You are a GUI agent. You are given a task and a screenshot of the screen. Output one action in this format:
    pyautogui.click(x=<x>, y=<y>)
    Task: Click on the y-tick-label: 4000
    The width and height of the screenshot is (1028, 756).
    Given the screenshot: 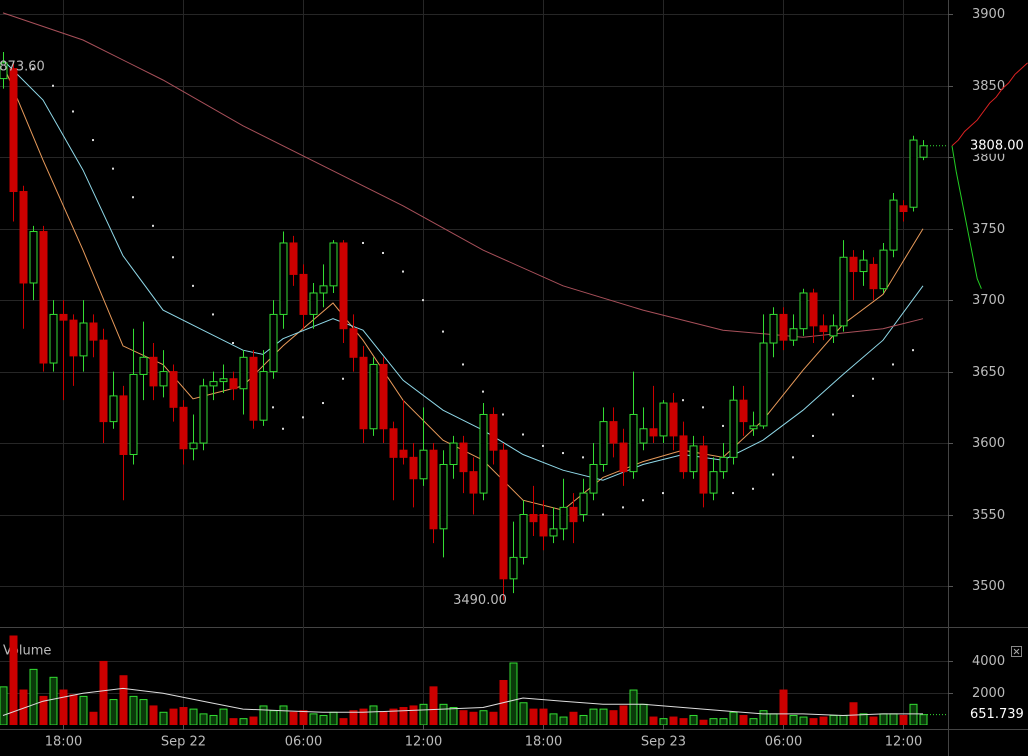 What is the action you would take?
    pyautogui.click(x=988, y=661)
    